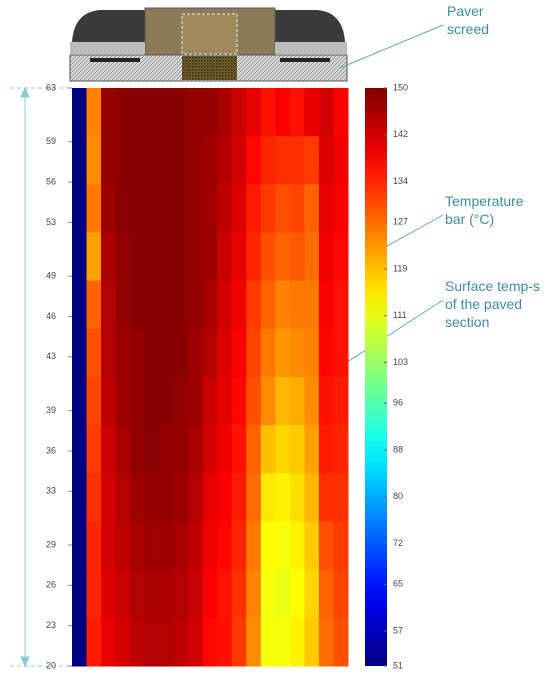 The image size is (557, 675). What do you see at coordinates (51, 410) in the screenshot?
I see `y-tick-label: 39` at bounding box center [51, 410].